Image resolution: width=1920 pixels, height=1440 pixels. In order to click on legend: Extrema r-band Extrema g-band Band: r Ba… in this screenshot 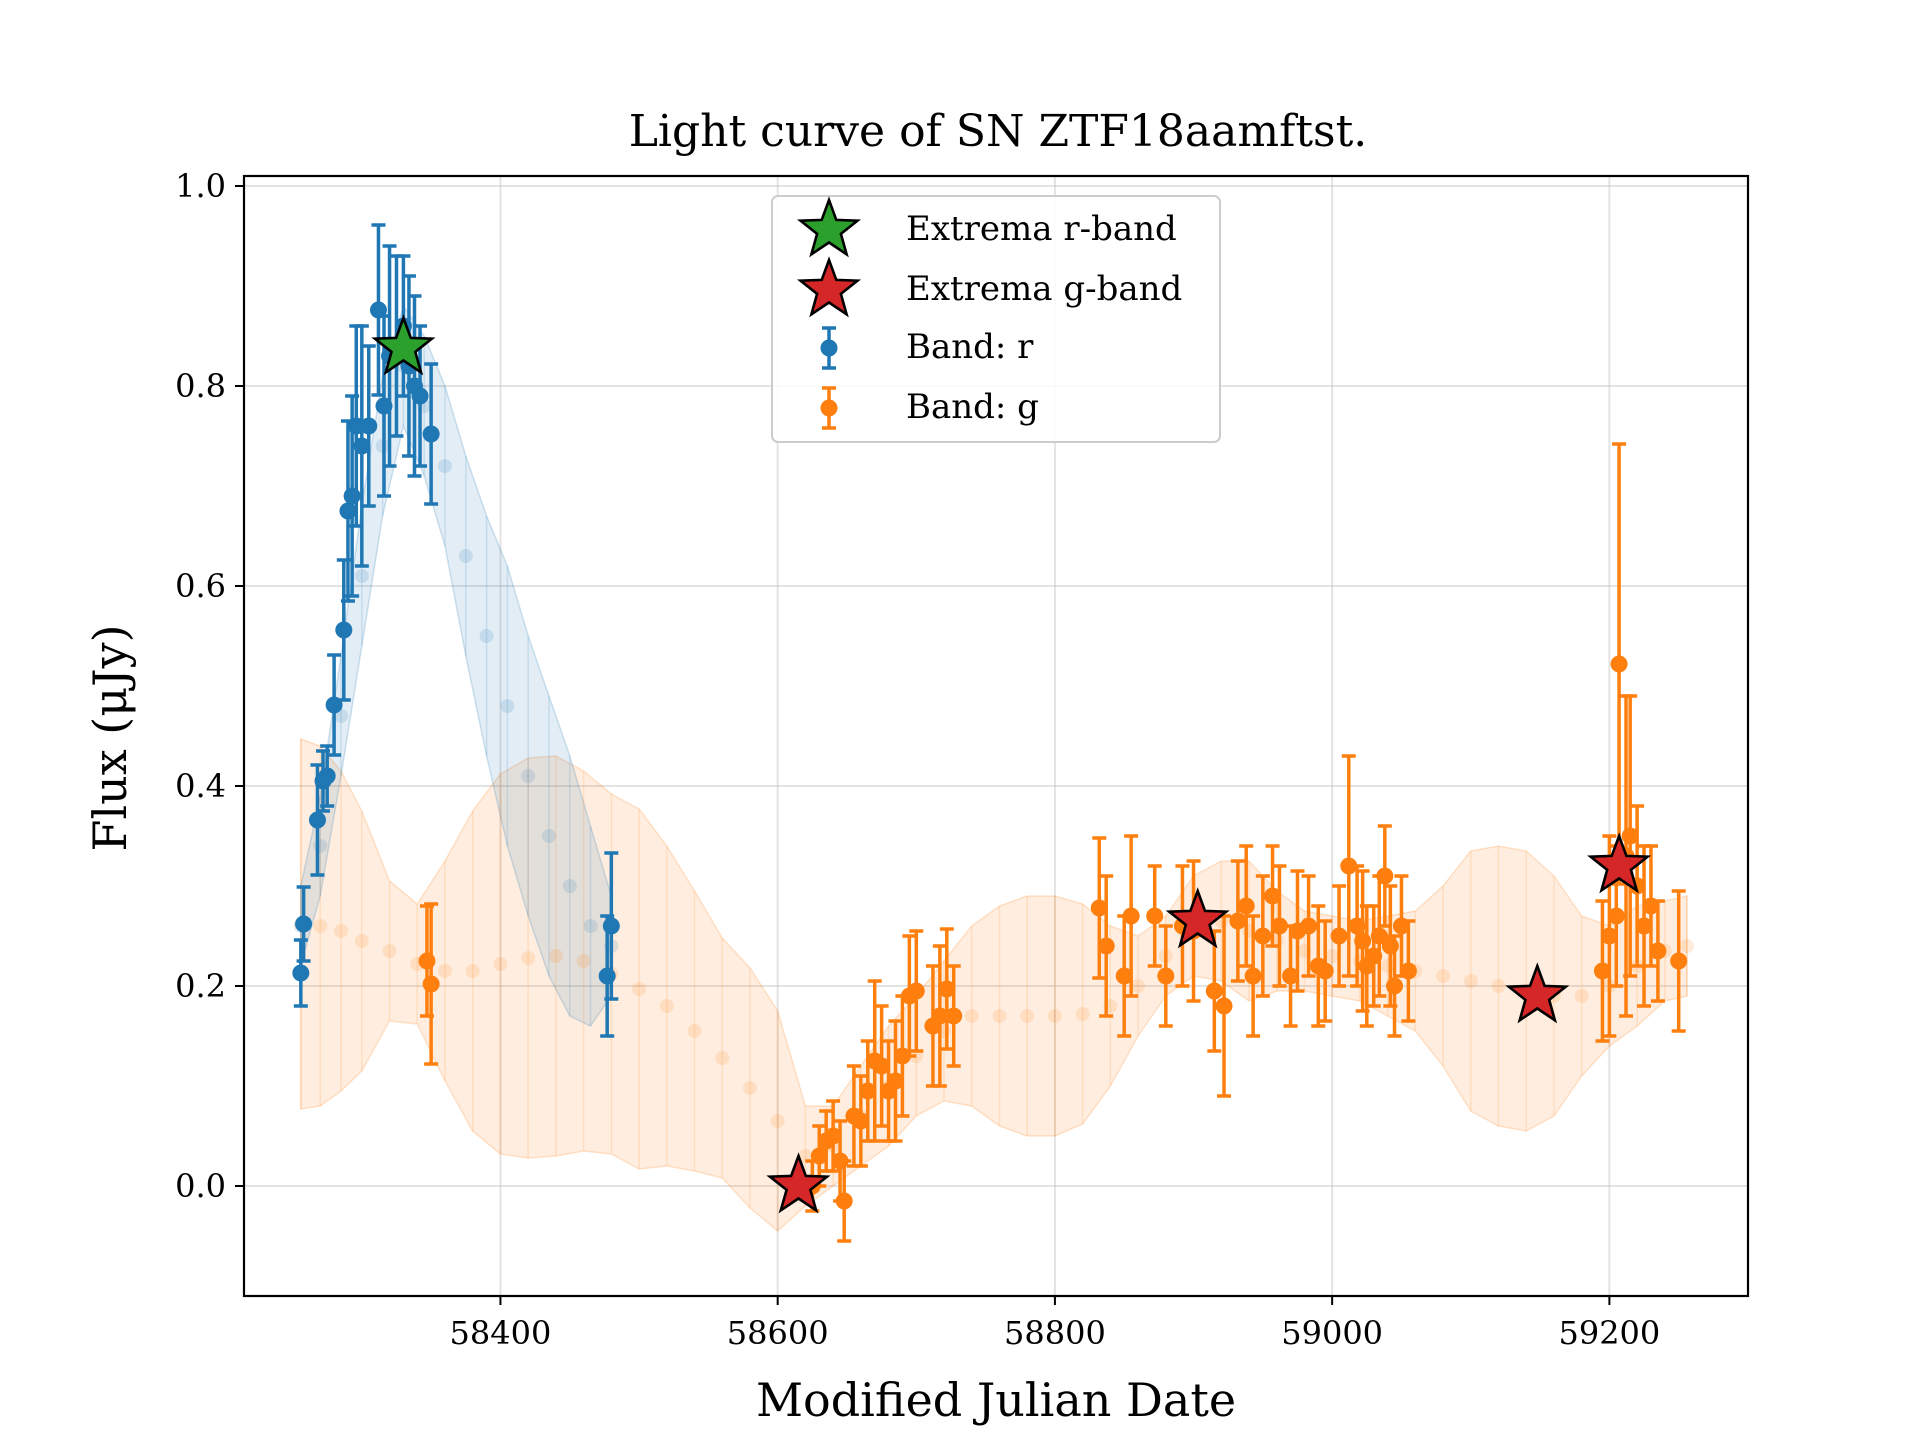, I will do `click(996, 319)`.